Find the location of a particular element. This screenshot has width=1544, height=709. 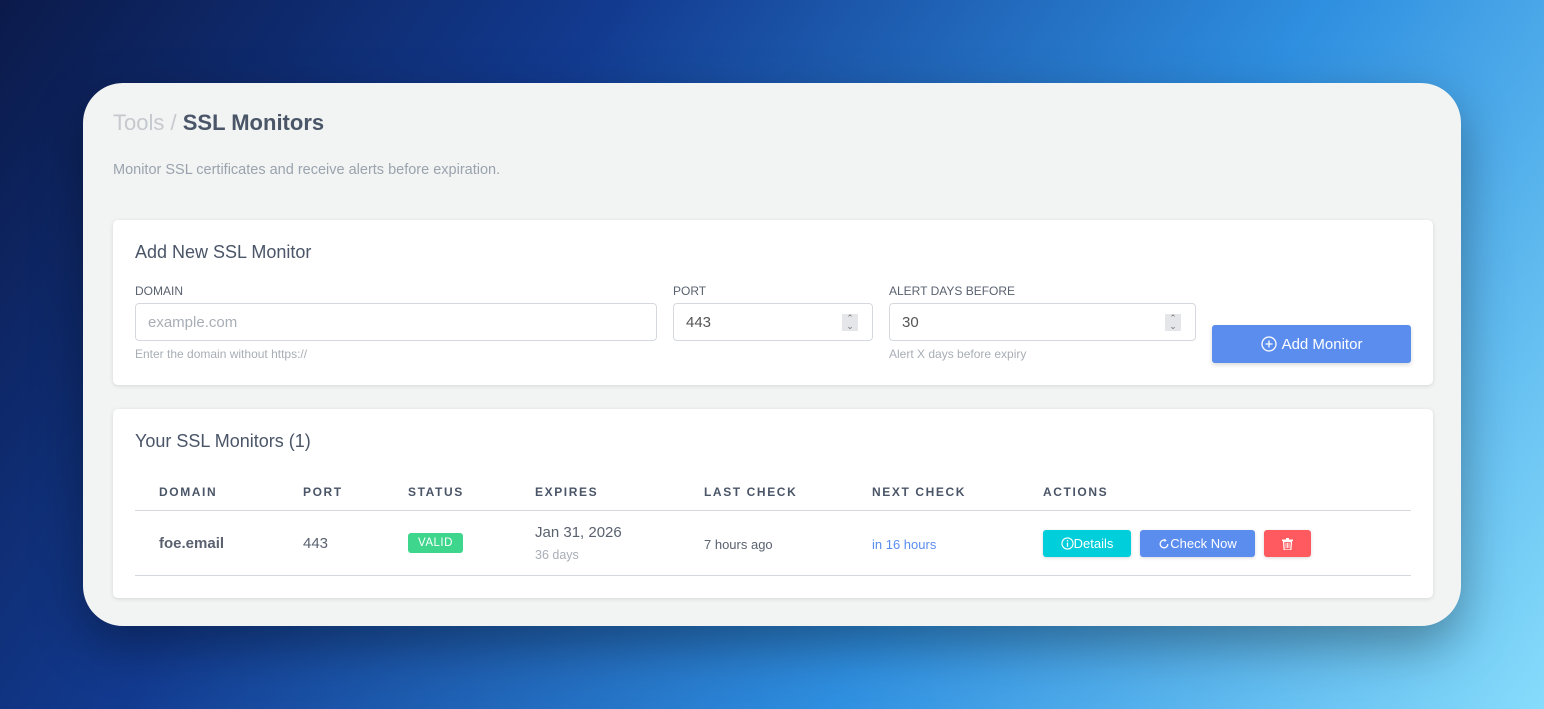

port-label: PORT is located at coordinates (690, 291).